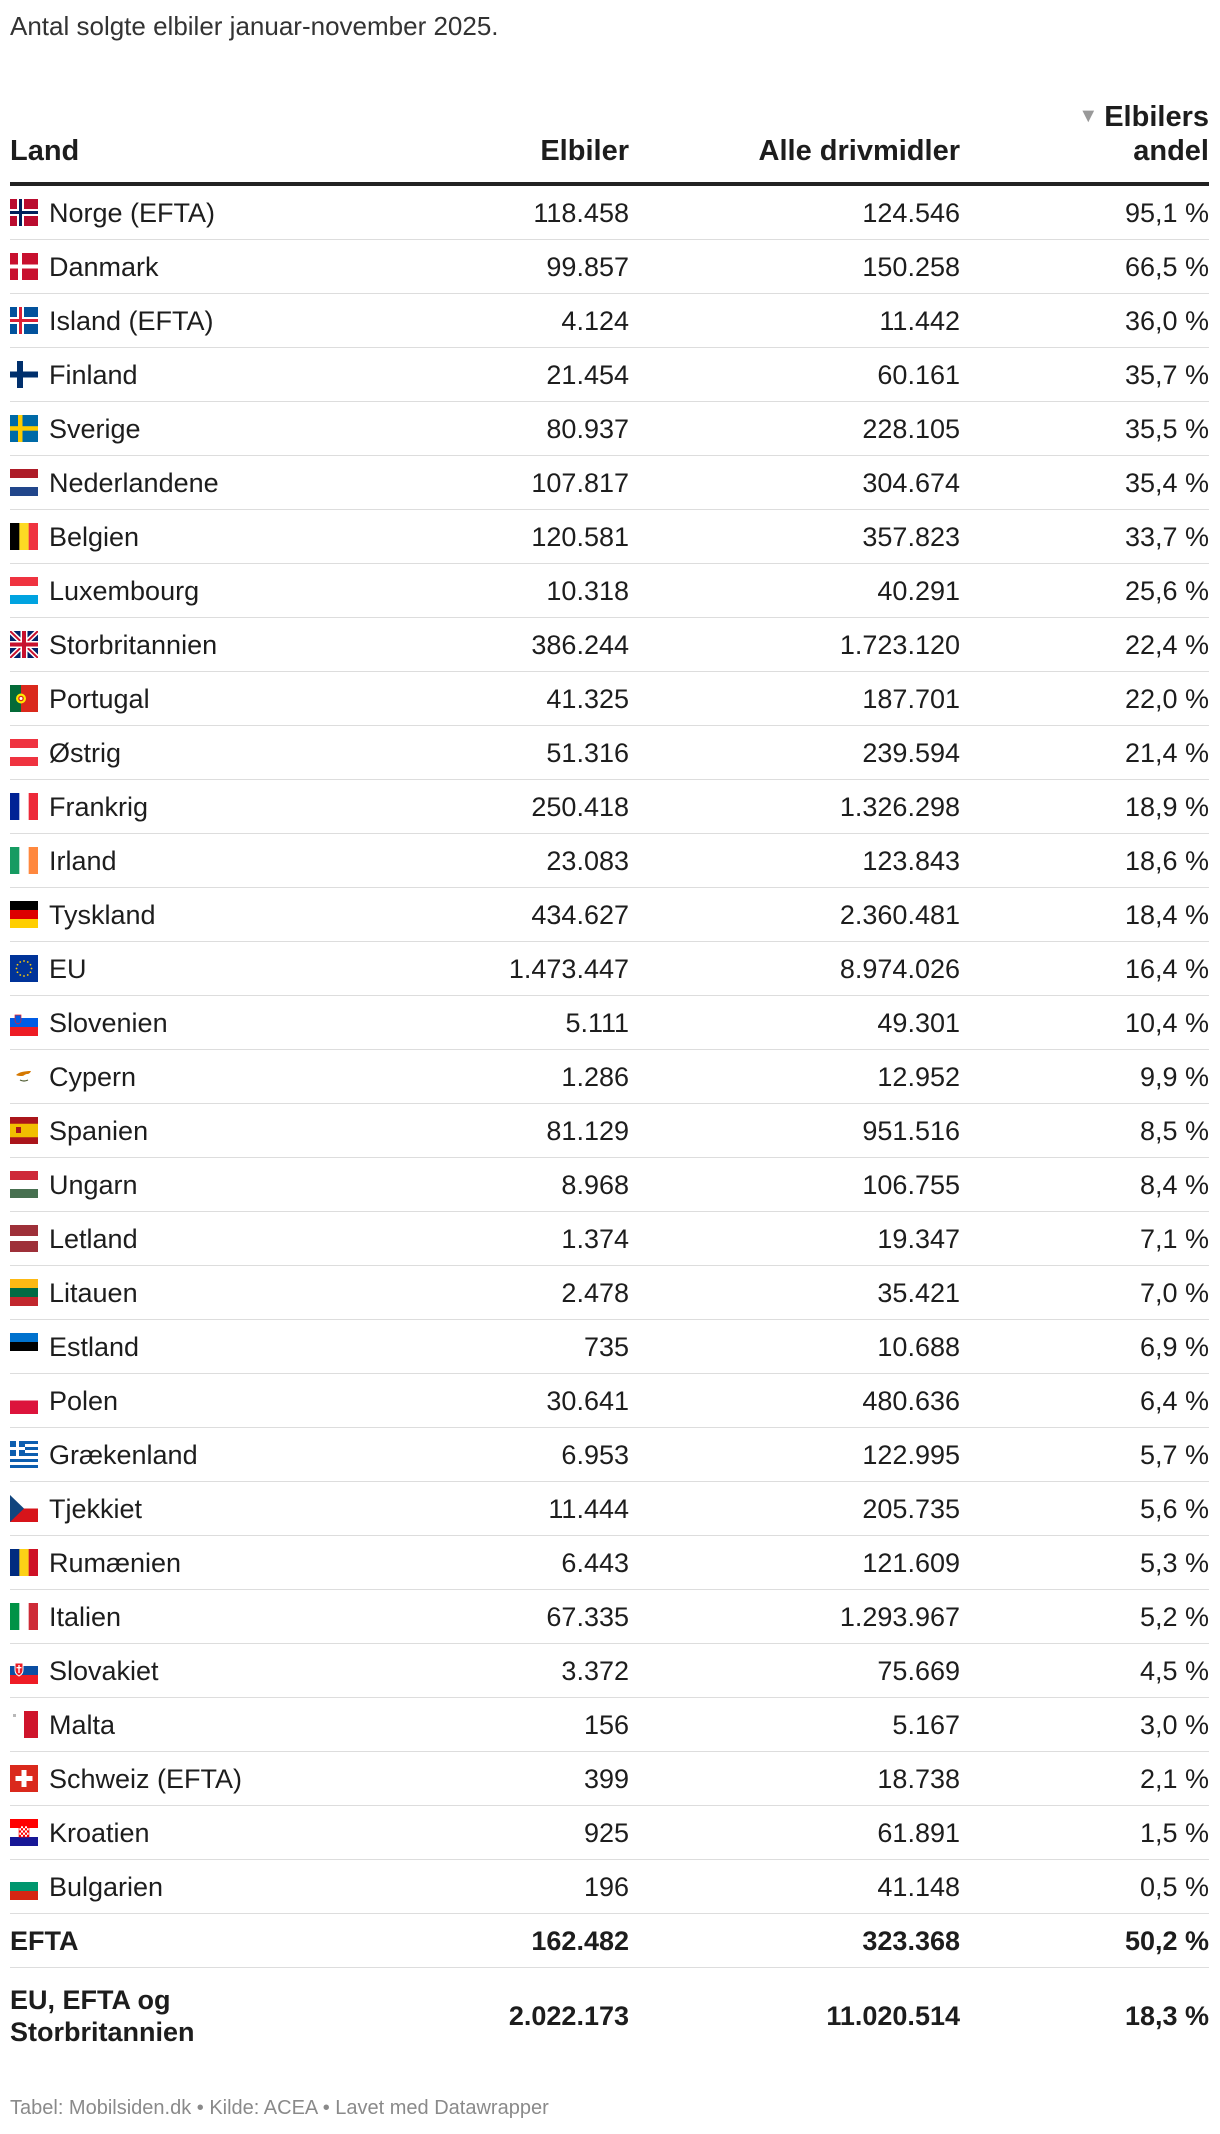  What do you see at coordinates (609, 807) in the screenshot?
I see `table-row: Frankrig 250.418 1.326.298 18,9 %` at bounding box center [609, 807].